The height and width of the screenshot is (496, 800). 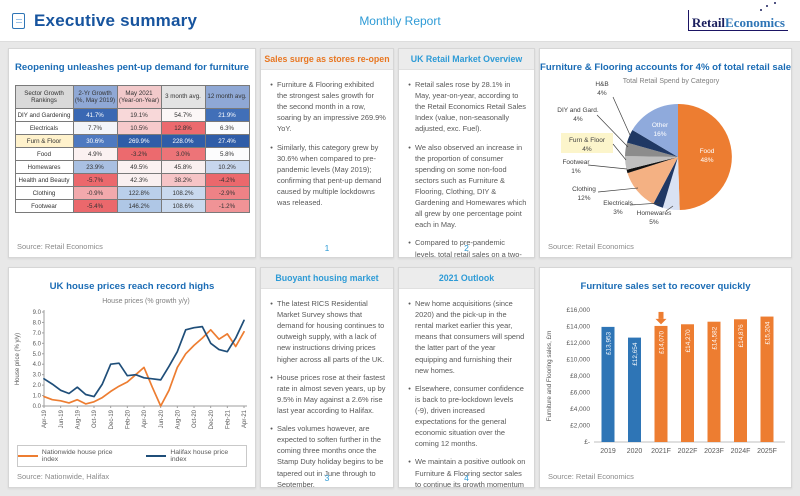 I want to click on value-cell: -0.9%, so click(x=95, y=193).